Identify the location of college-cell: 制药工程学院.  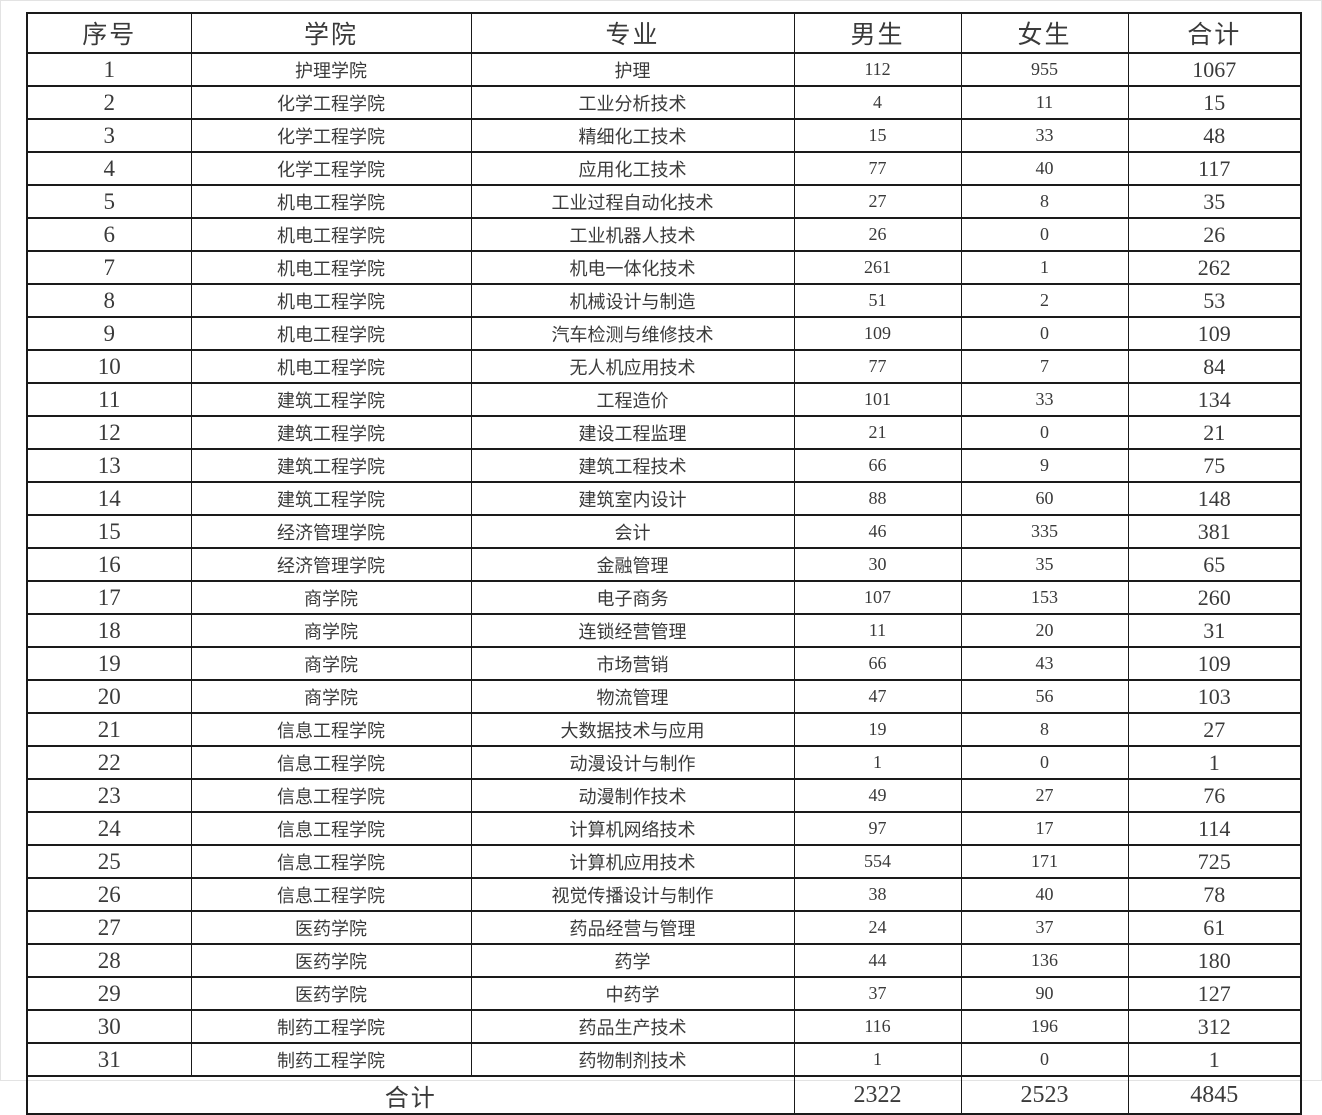
(331, 1026).